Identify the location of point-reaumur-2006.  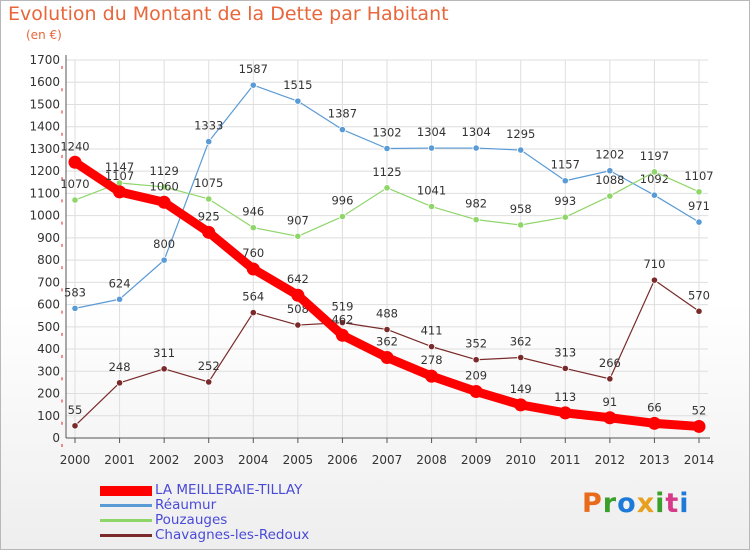
(342, 129).